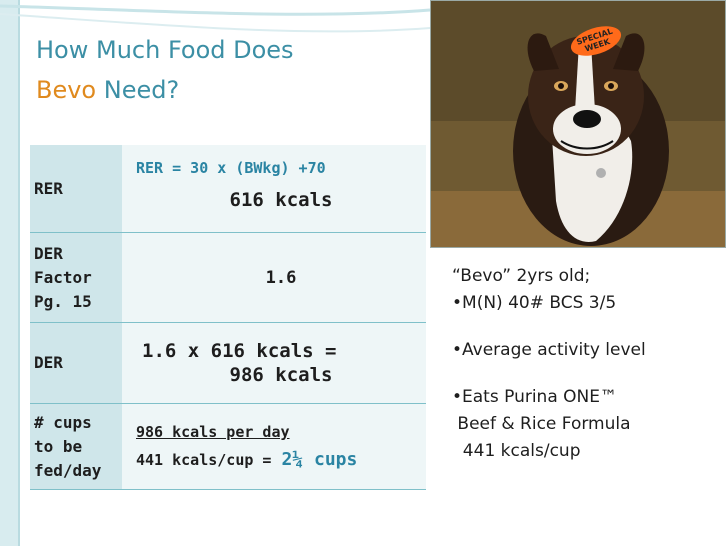  Describe the element at coordinates (141, 90) in the screenshot. I see `title-suffix: Need?` at that location.